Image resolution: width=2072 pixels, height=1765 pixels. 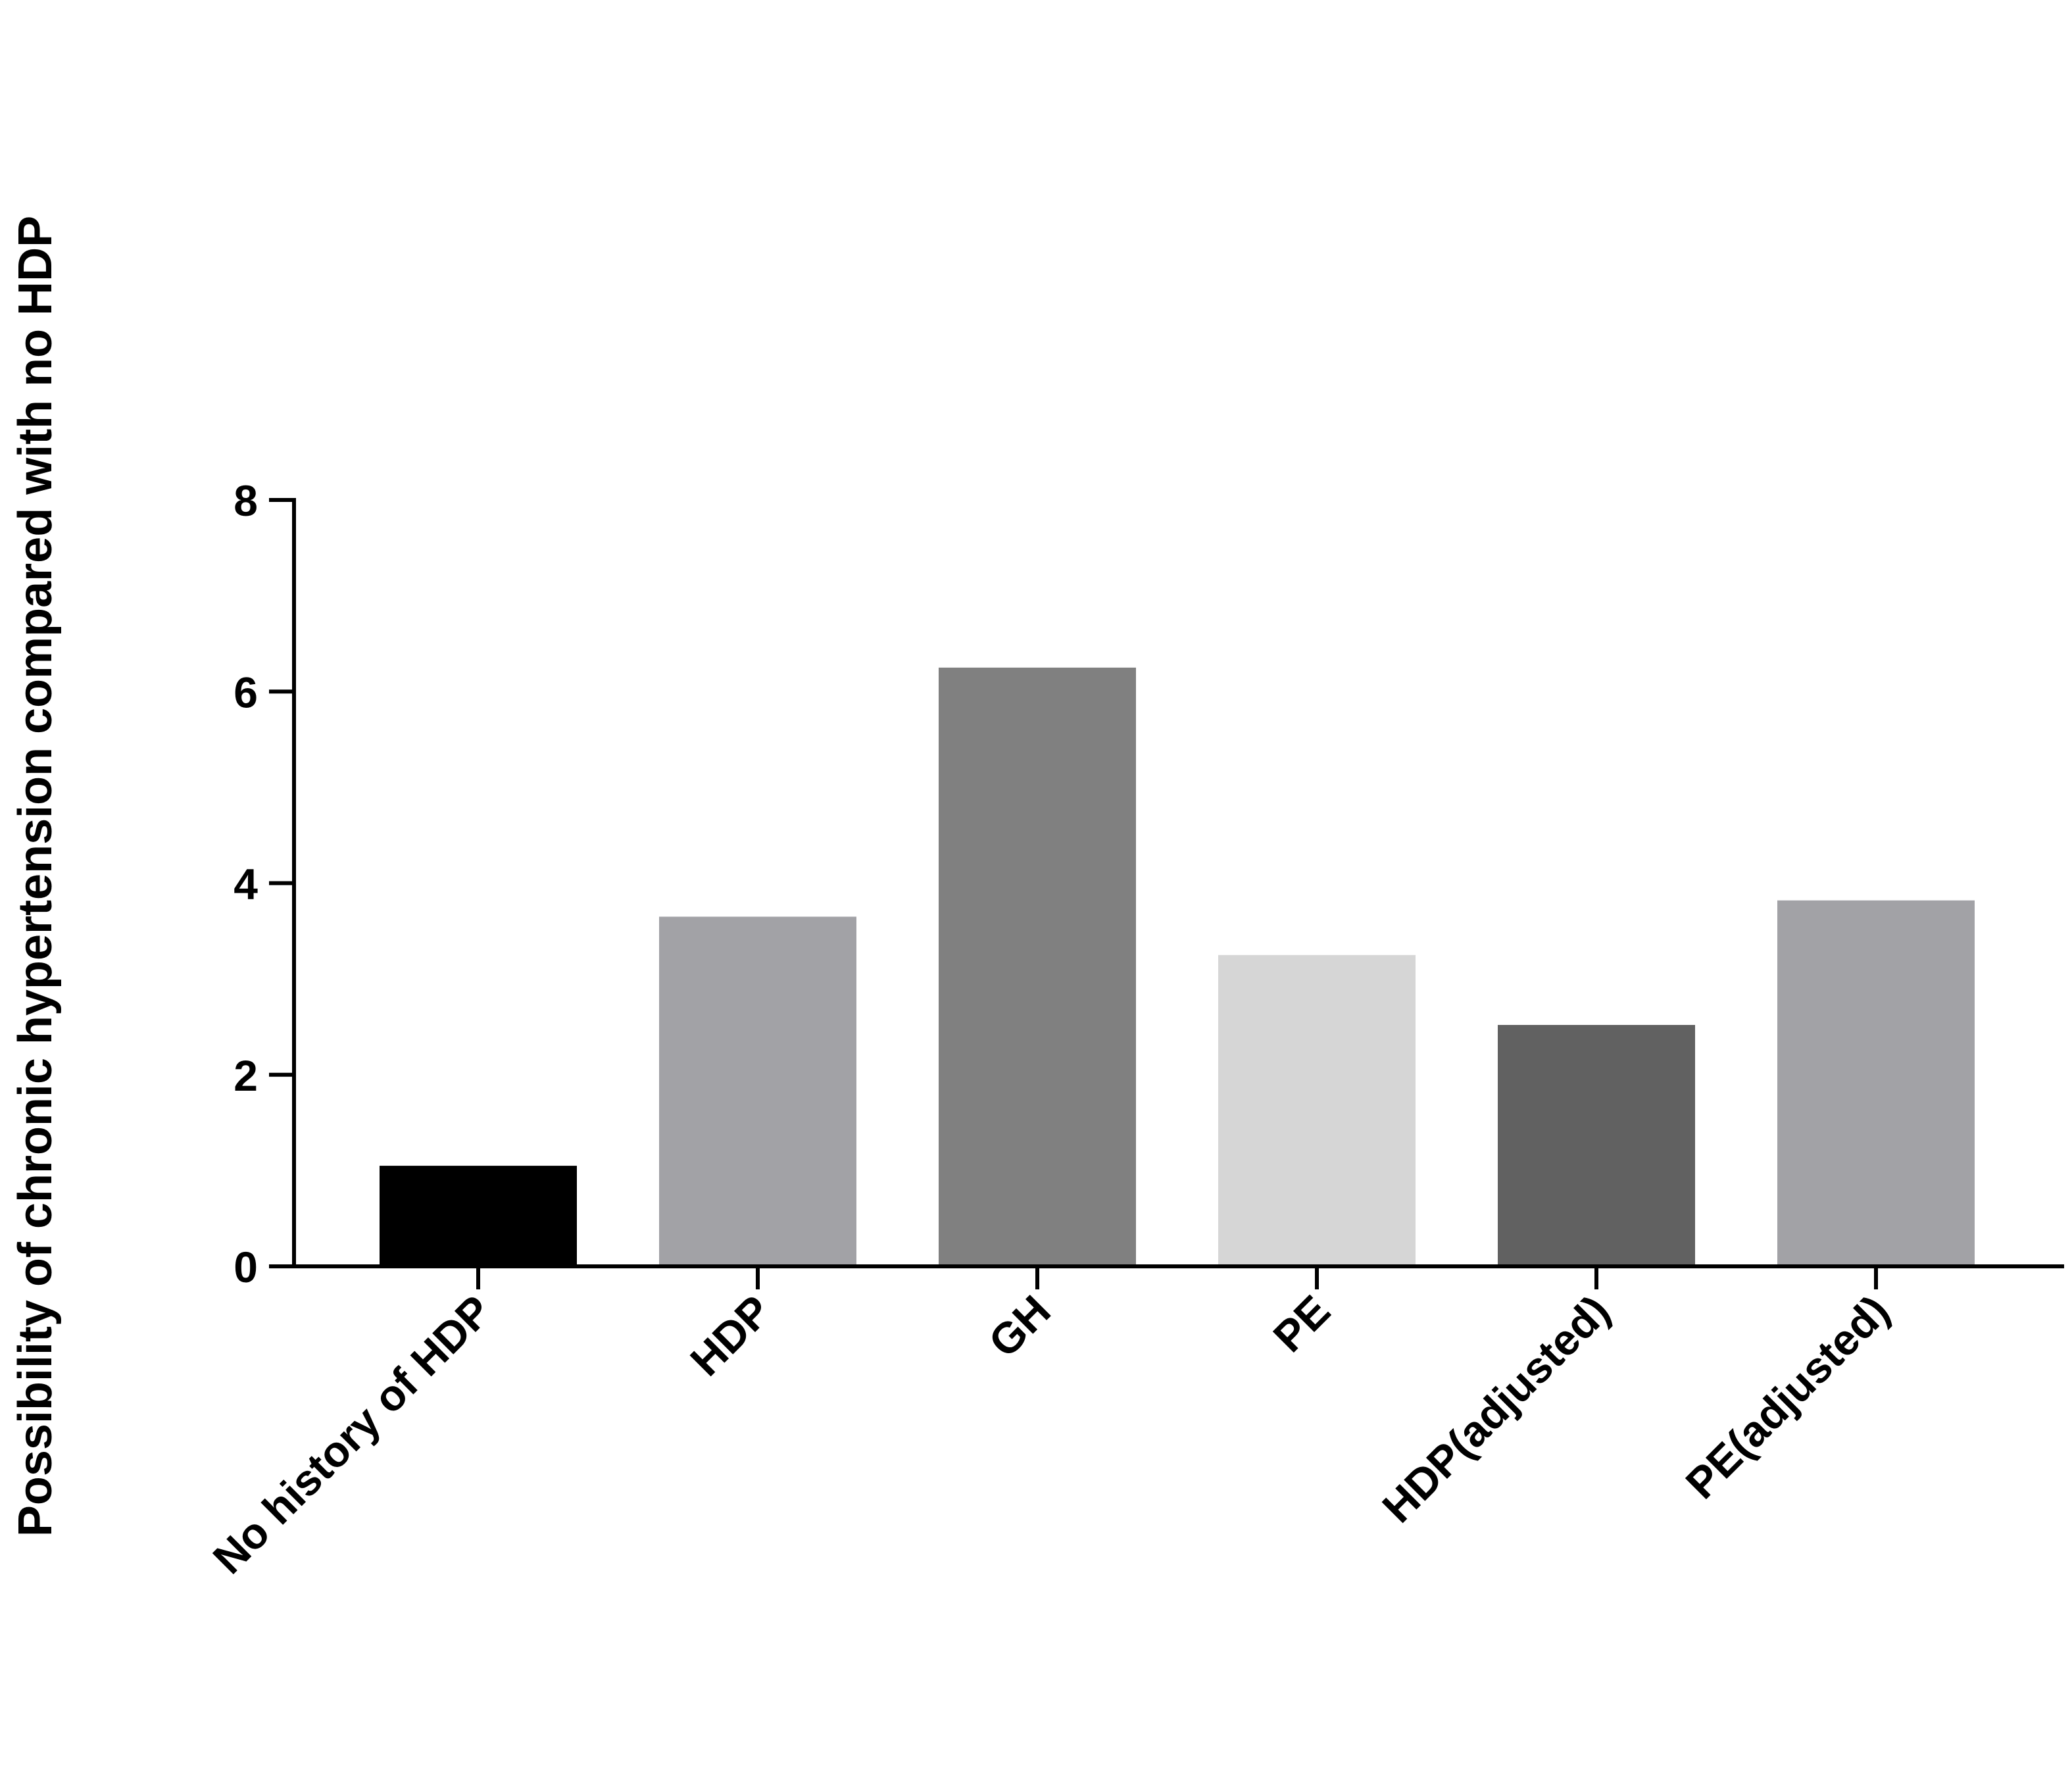 I want to click on x-tick-label: HDP, so click(x=730, y=1335).